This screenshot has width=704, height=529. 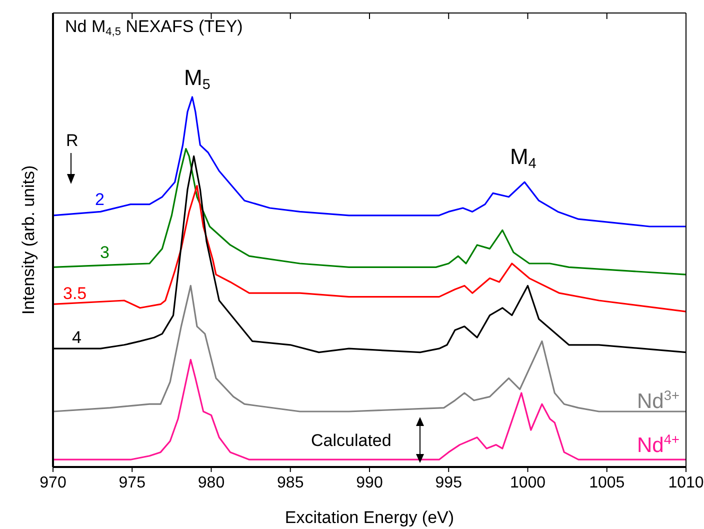 I want to click on x-tick-label: 985, so click(x=290, y=483).